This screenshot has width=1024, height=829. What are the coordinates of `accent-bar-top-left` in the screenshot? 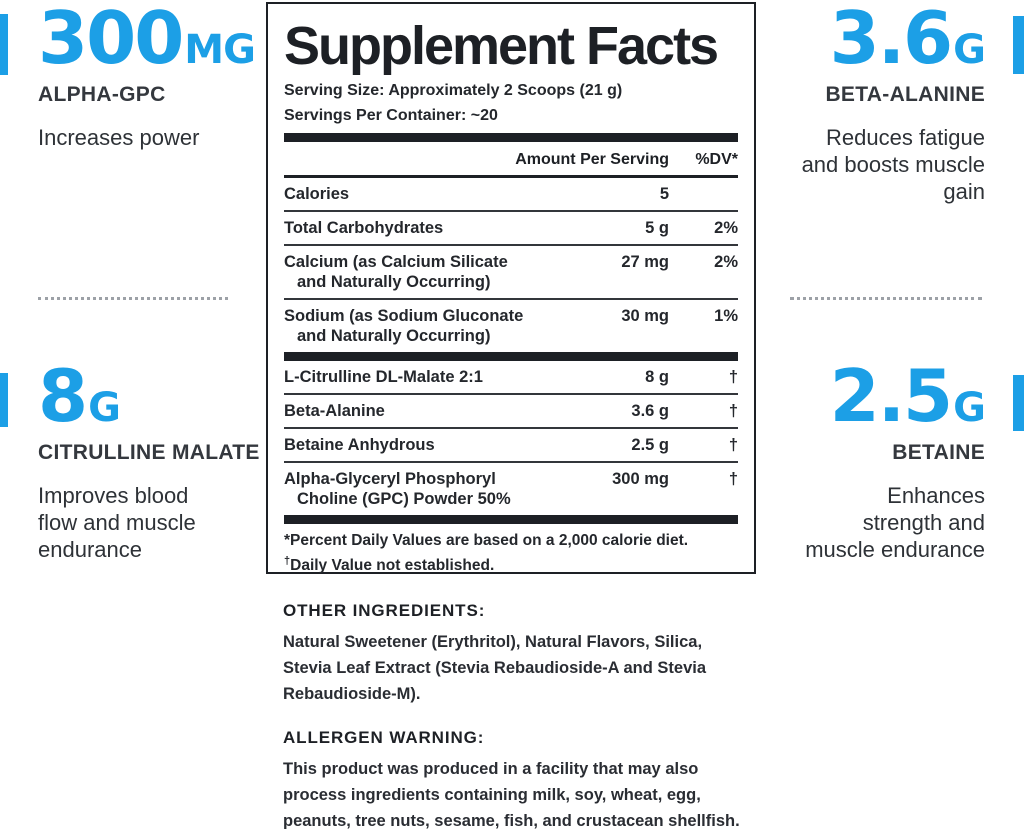 It's located at (4, 44).